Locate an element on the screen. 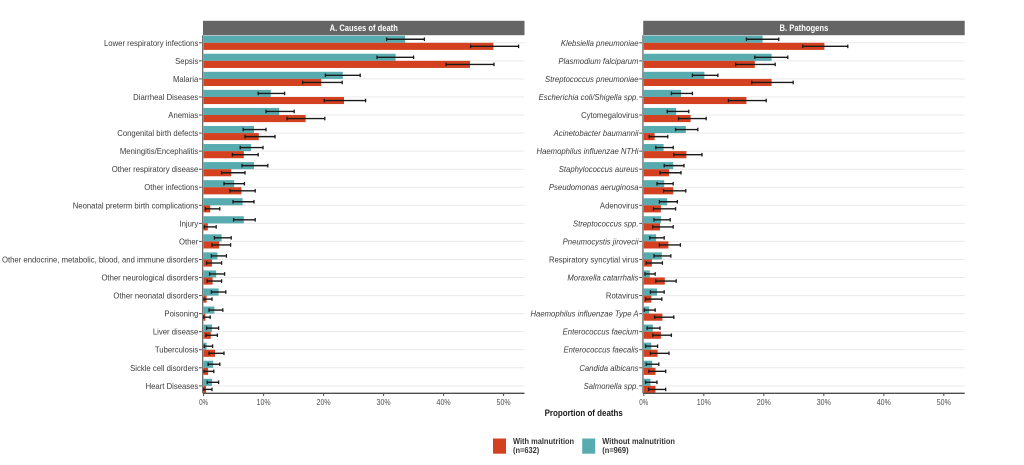  svg-text: Moraxella catarrhalis is located at coordinates (603, 278).